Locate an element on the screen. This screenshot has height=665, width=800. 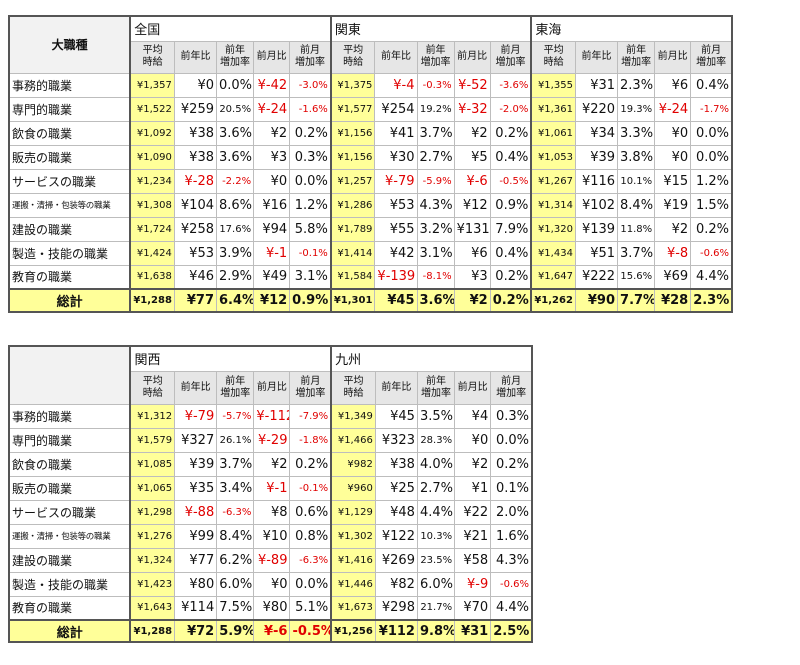
cell-yoy: ¥220 is located at coordinates (596, 109).